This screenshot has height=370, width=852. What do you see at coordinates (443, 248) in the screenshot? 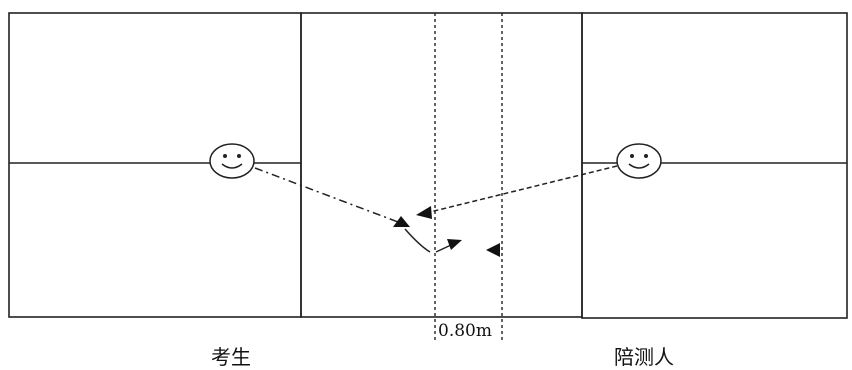
I see `short-arrow-line` at bounding box center [443, 248].